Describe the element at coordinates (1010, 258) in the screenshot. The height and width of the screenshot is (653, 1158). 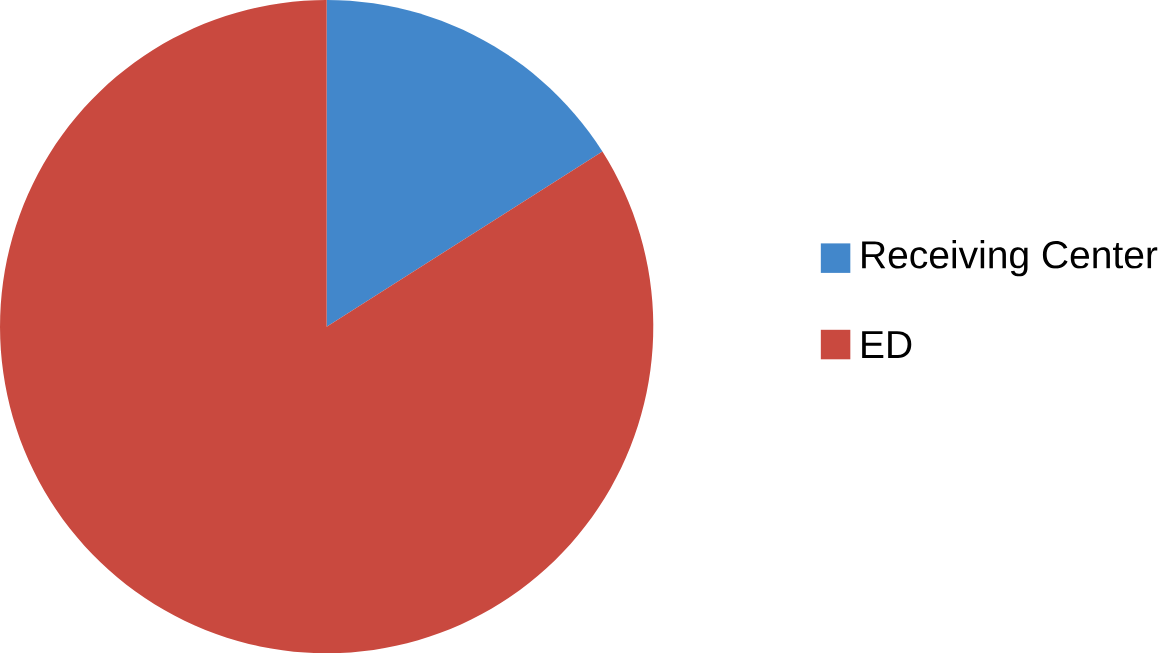
I see `legend-label: Receiving Center` at that location.